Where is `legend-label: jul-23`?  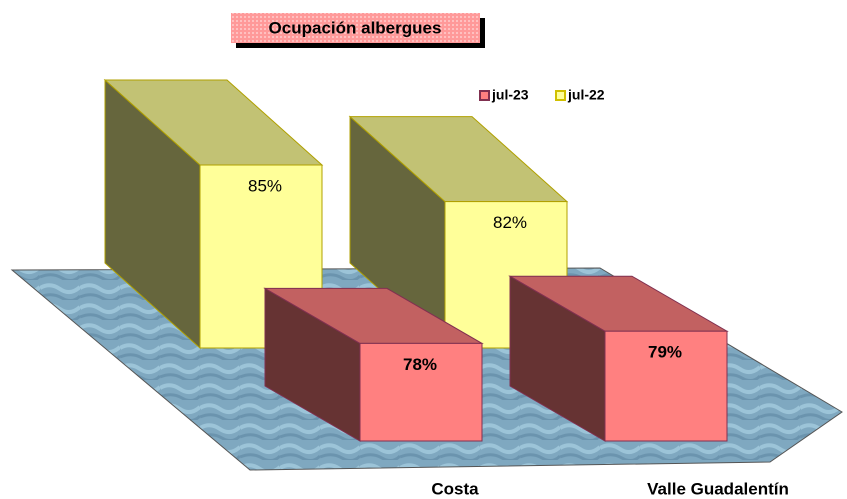
legend-label: jul-23 is located at coordinates (510, 95).